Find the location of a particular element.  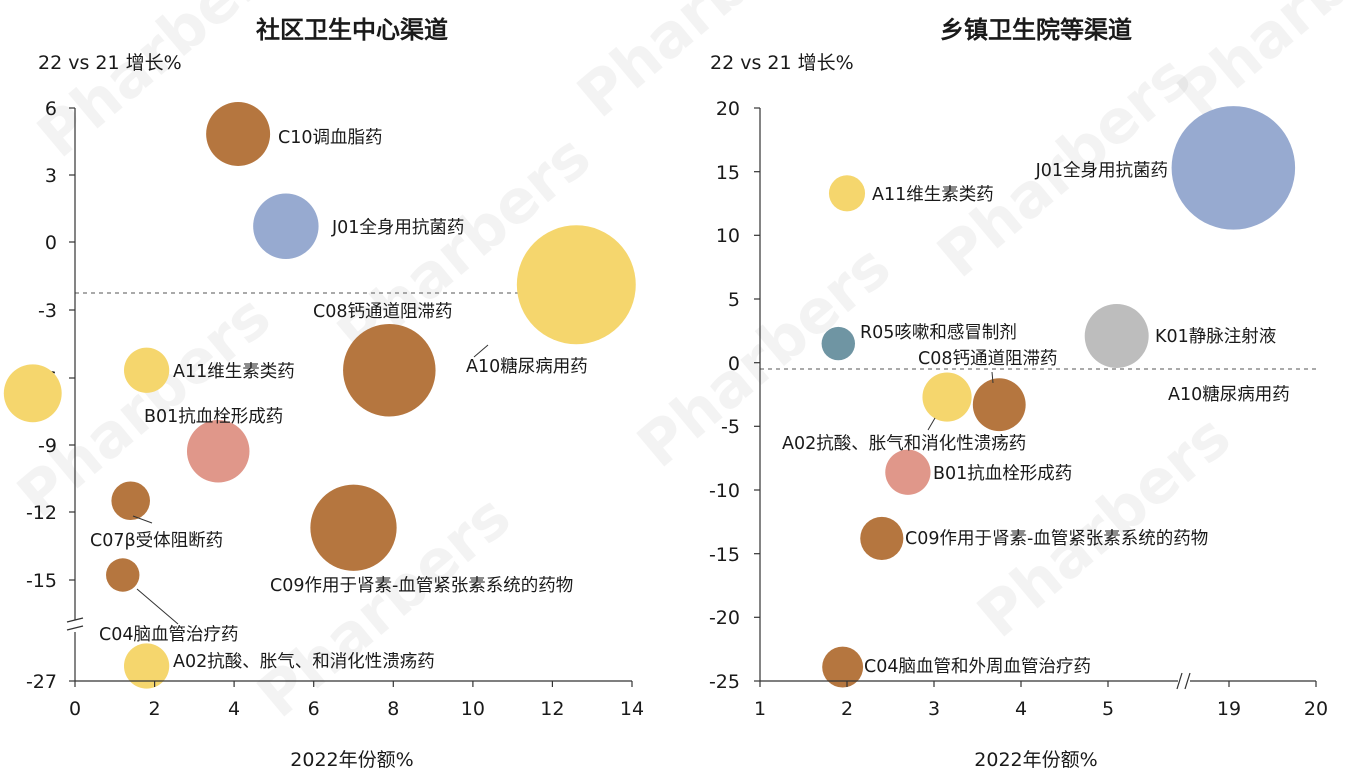

chart-right-title: 乡镇卫生院等渠道 is located at coordinates (1036, 30).